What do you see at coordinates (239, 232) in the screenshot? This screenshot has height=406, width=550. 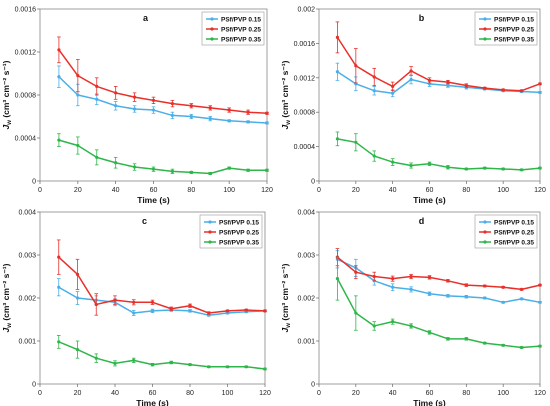 I see `legend-label-psf-pvp-0-25: PSf/PVP 0.25` at bounding box center [239, 232].